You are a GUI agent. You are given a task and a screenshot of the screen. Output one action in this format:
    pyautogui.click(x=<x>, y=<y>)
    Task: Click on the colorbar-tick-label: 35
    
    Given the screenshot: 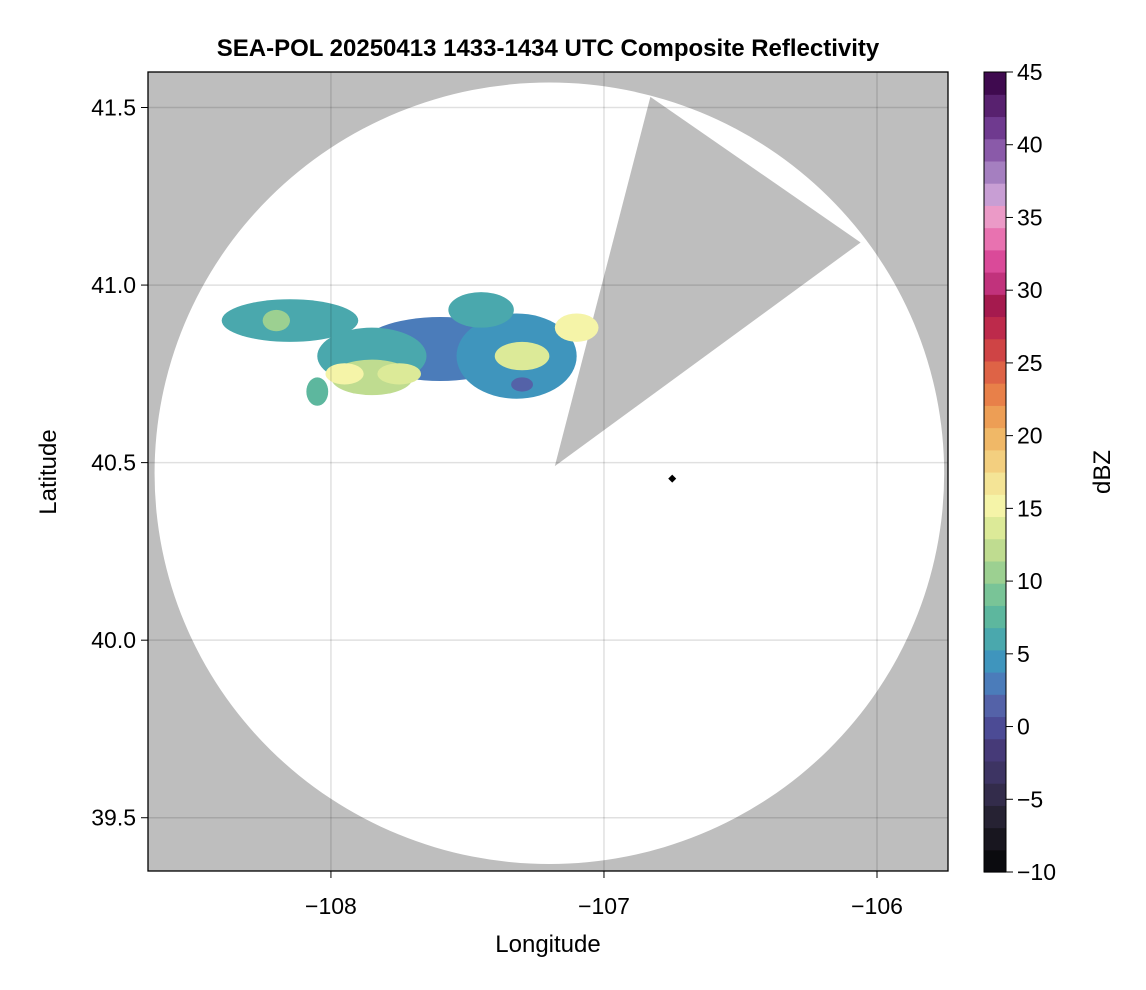 What is the action you would take?
    pyautogui.click(x=1030, y=217)
    